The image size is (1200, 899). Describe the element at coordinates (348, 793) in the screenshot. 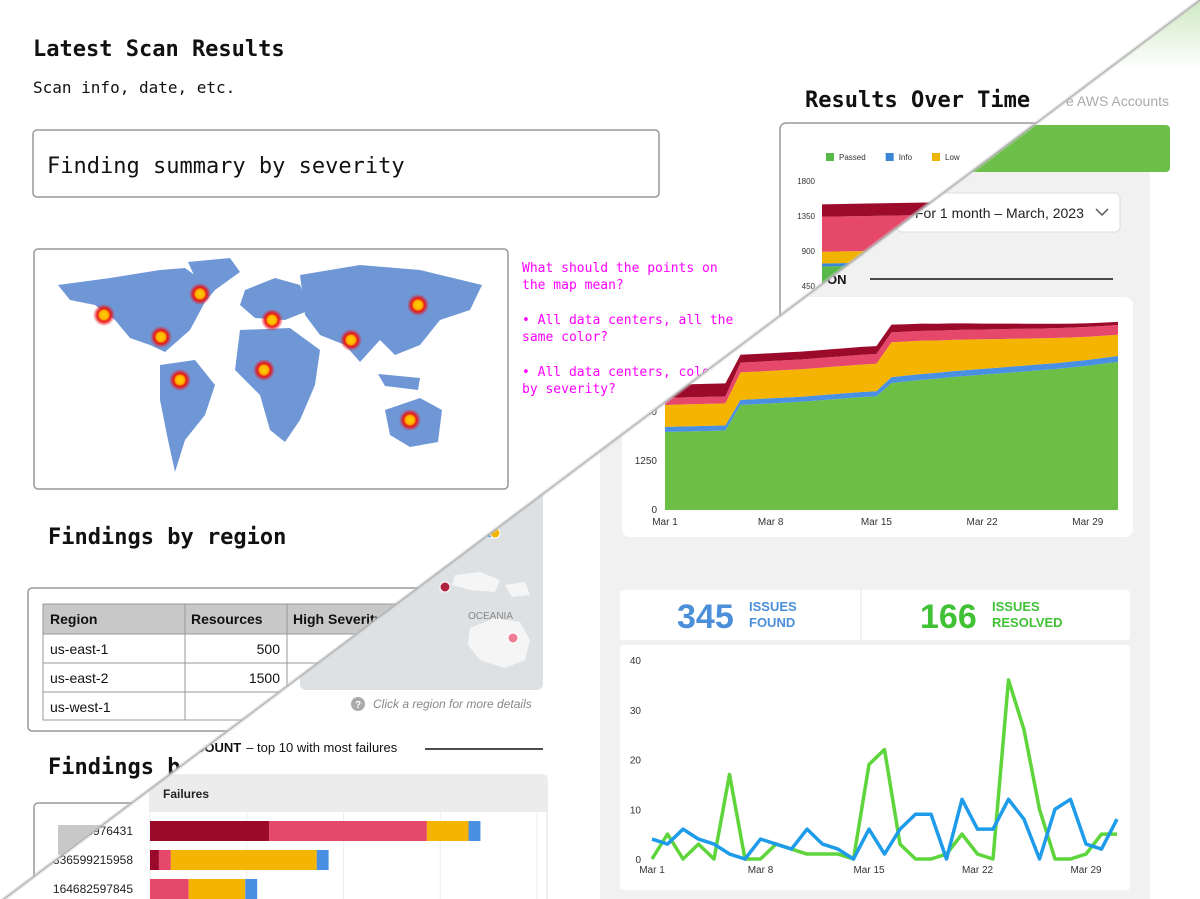

I see `failures-header` at that location.